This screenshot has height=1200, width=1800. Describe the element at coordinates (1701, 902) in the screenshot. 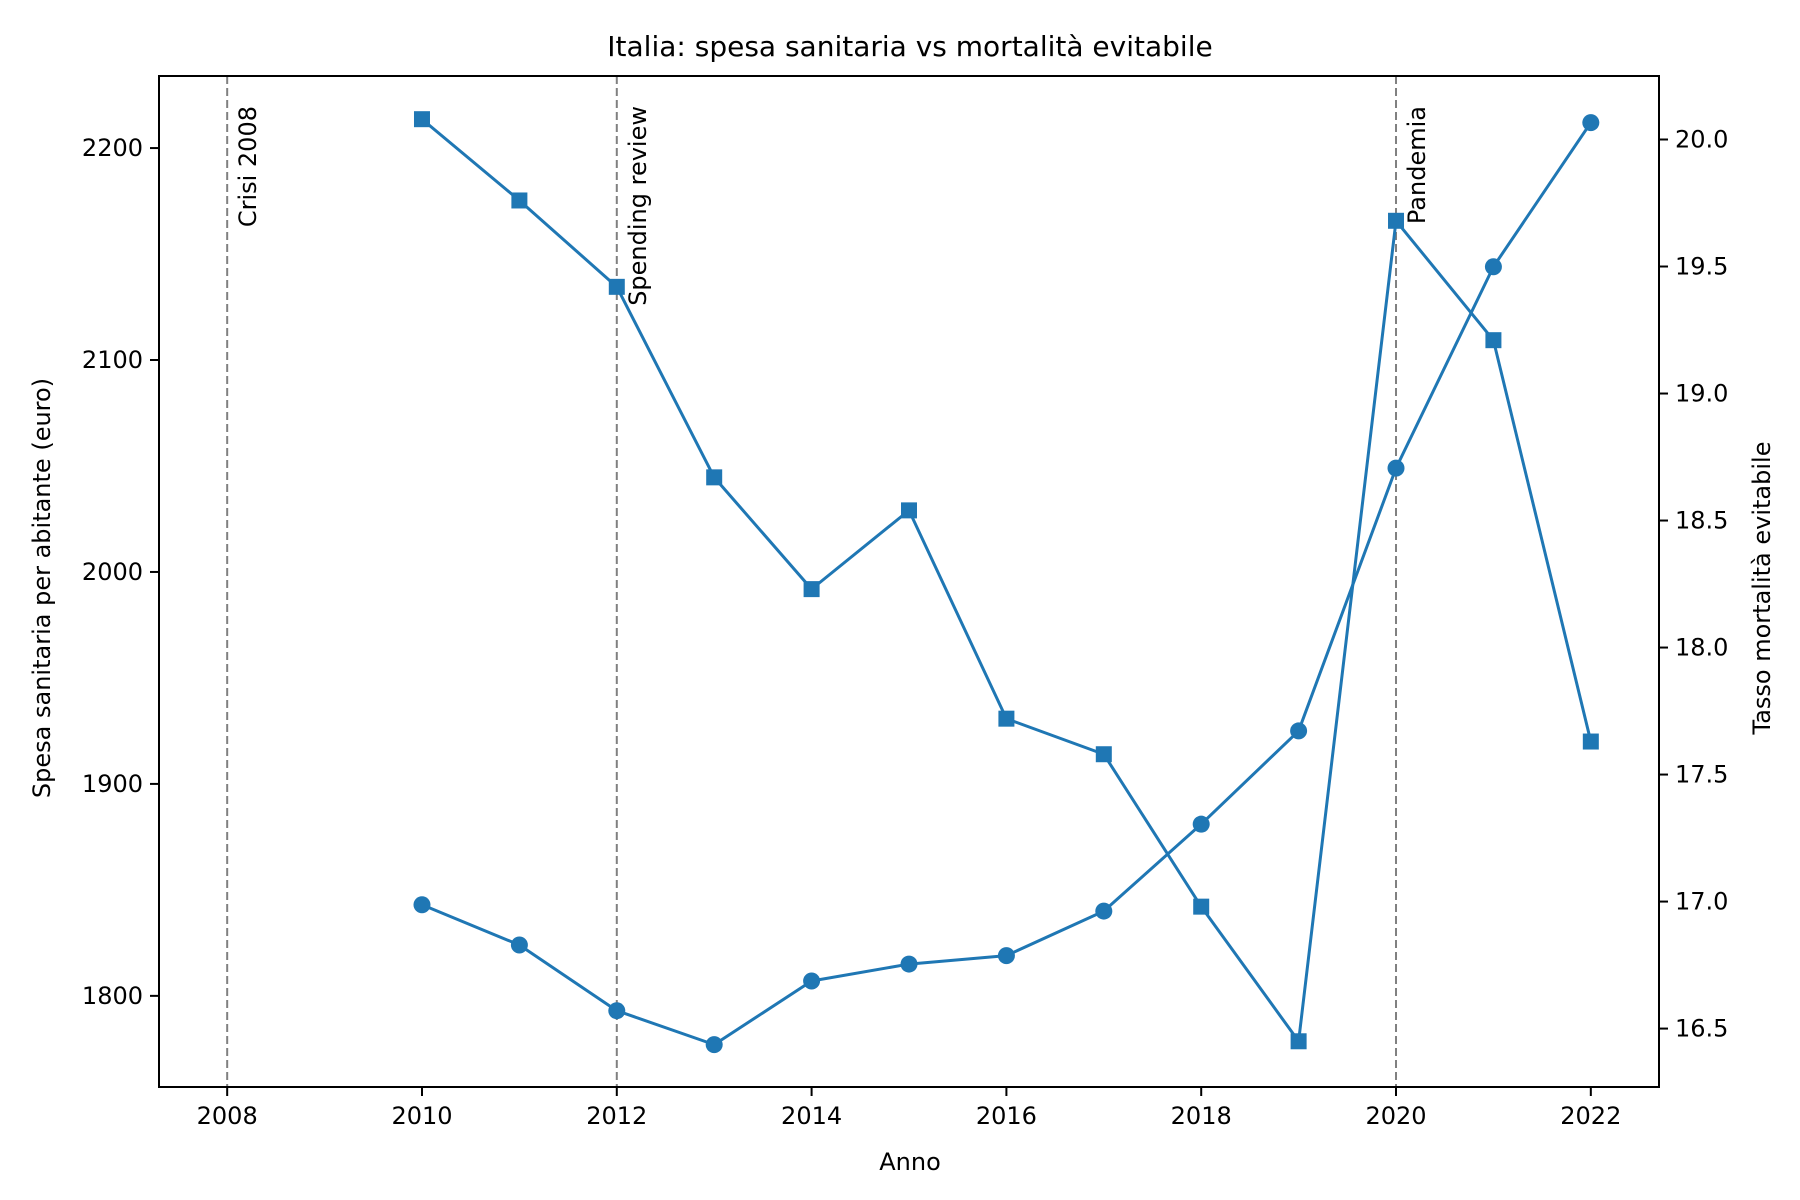

I see `y-right-tick-label: 17.0` at that location.